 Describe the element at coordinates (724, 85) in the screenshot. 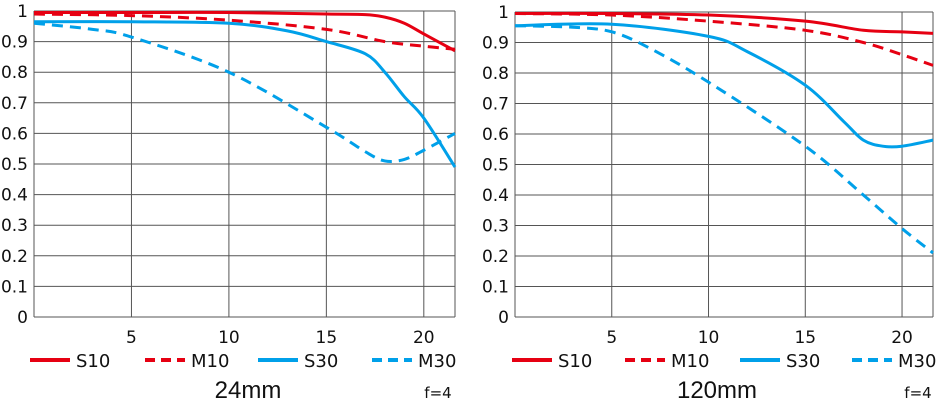

I see `series-line-s30` at that location.